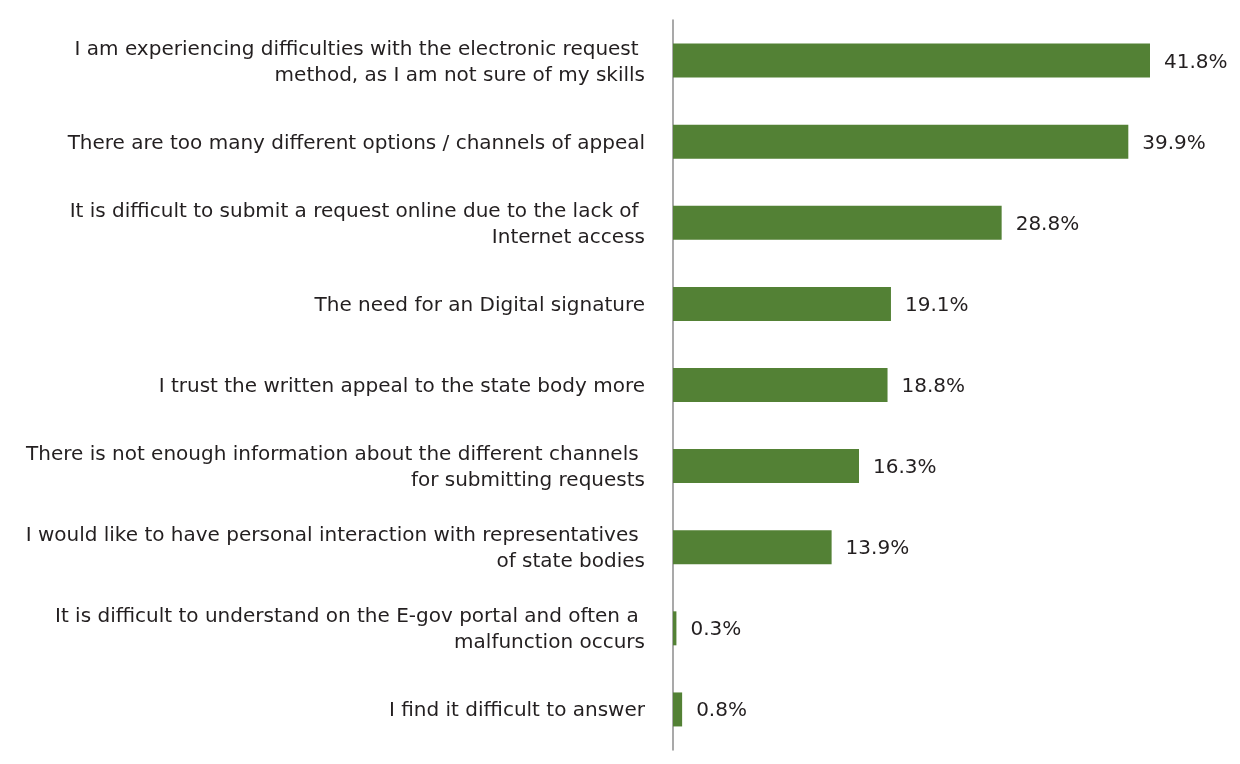  I want to click on y-tick-label: I trust the written appeal to the state body more, so click(401, 385).